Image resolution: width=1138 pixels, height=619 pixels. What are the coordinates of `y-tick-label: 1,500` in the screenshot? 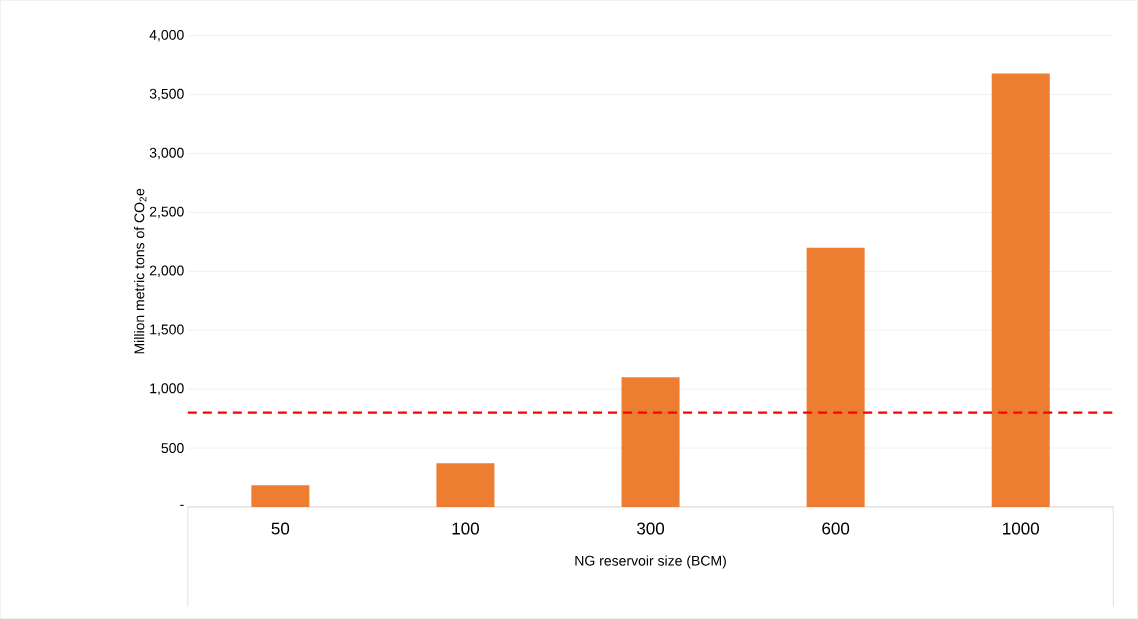 It's located at (167, 330).